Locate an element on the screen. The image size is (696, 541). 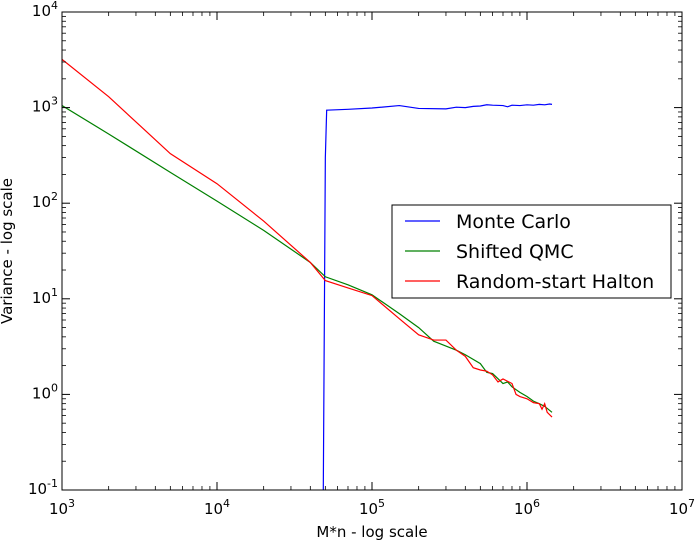
y-tick-label: 10¹ is located at coordinates (45, 296).